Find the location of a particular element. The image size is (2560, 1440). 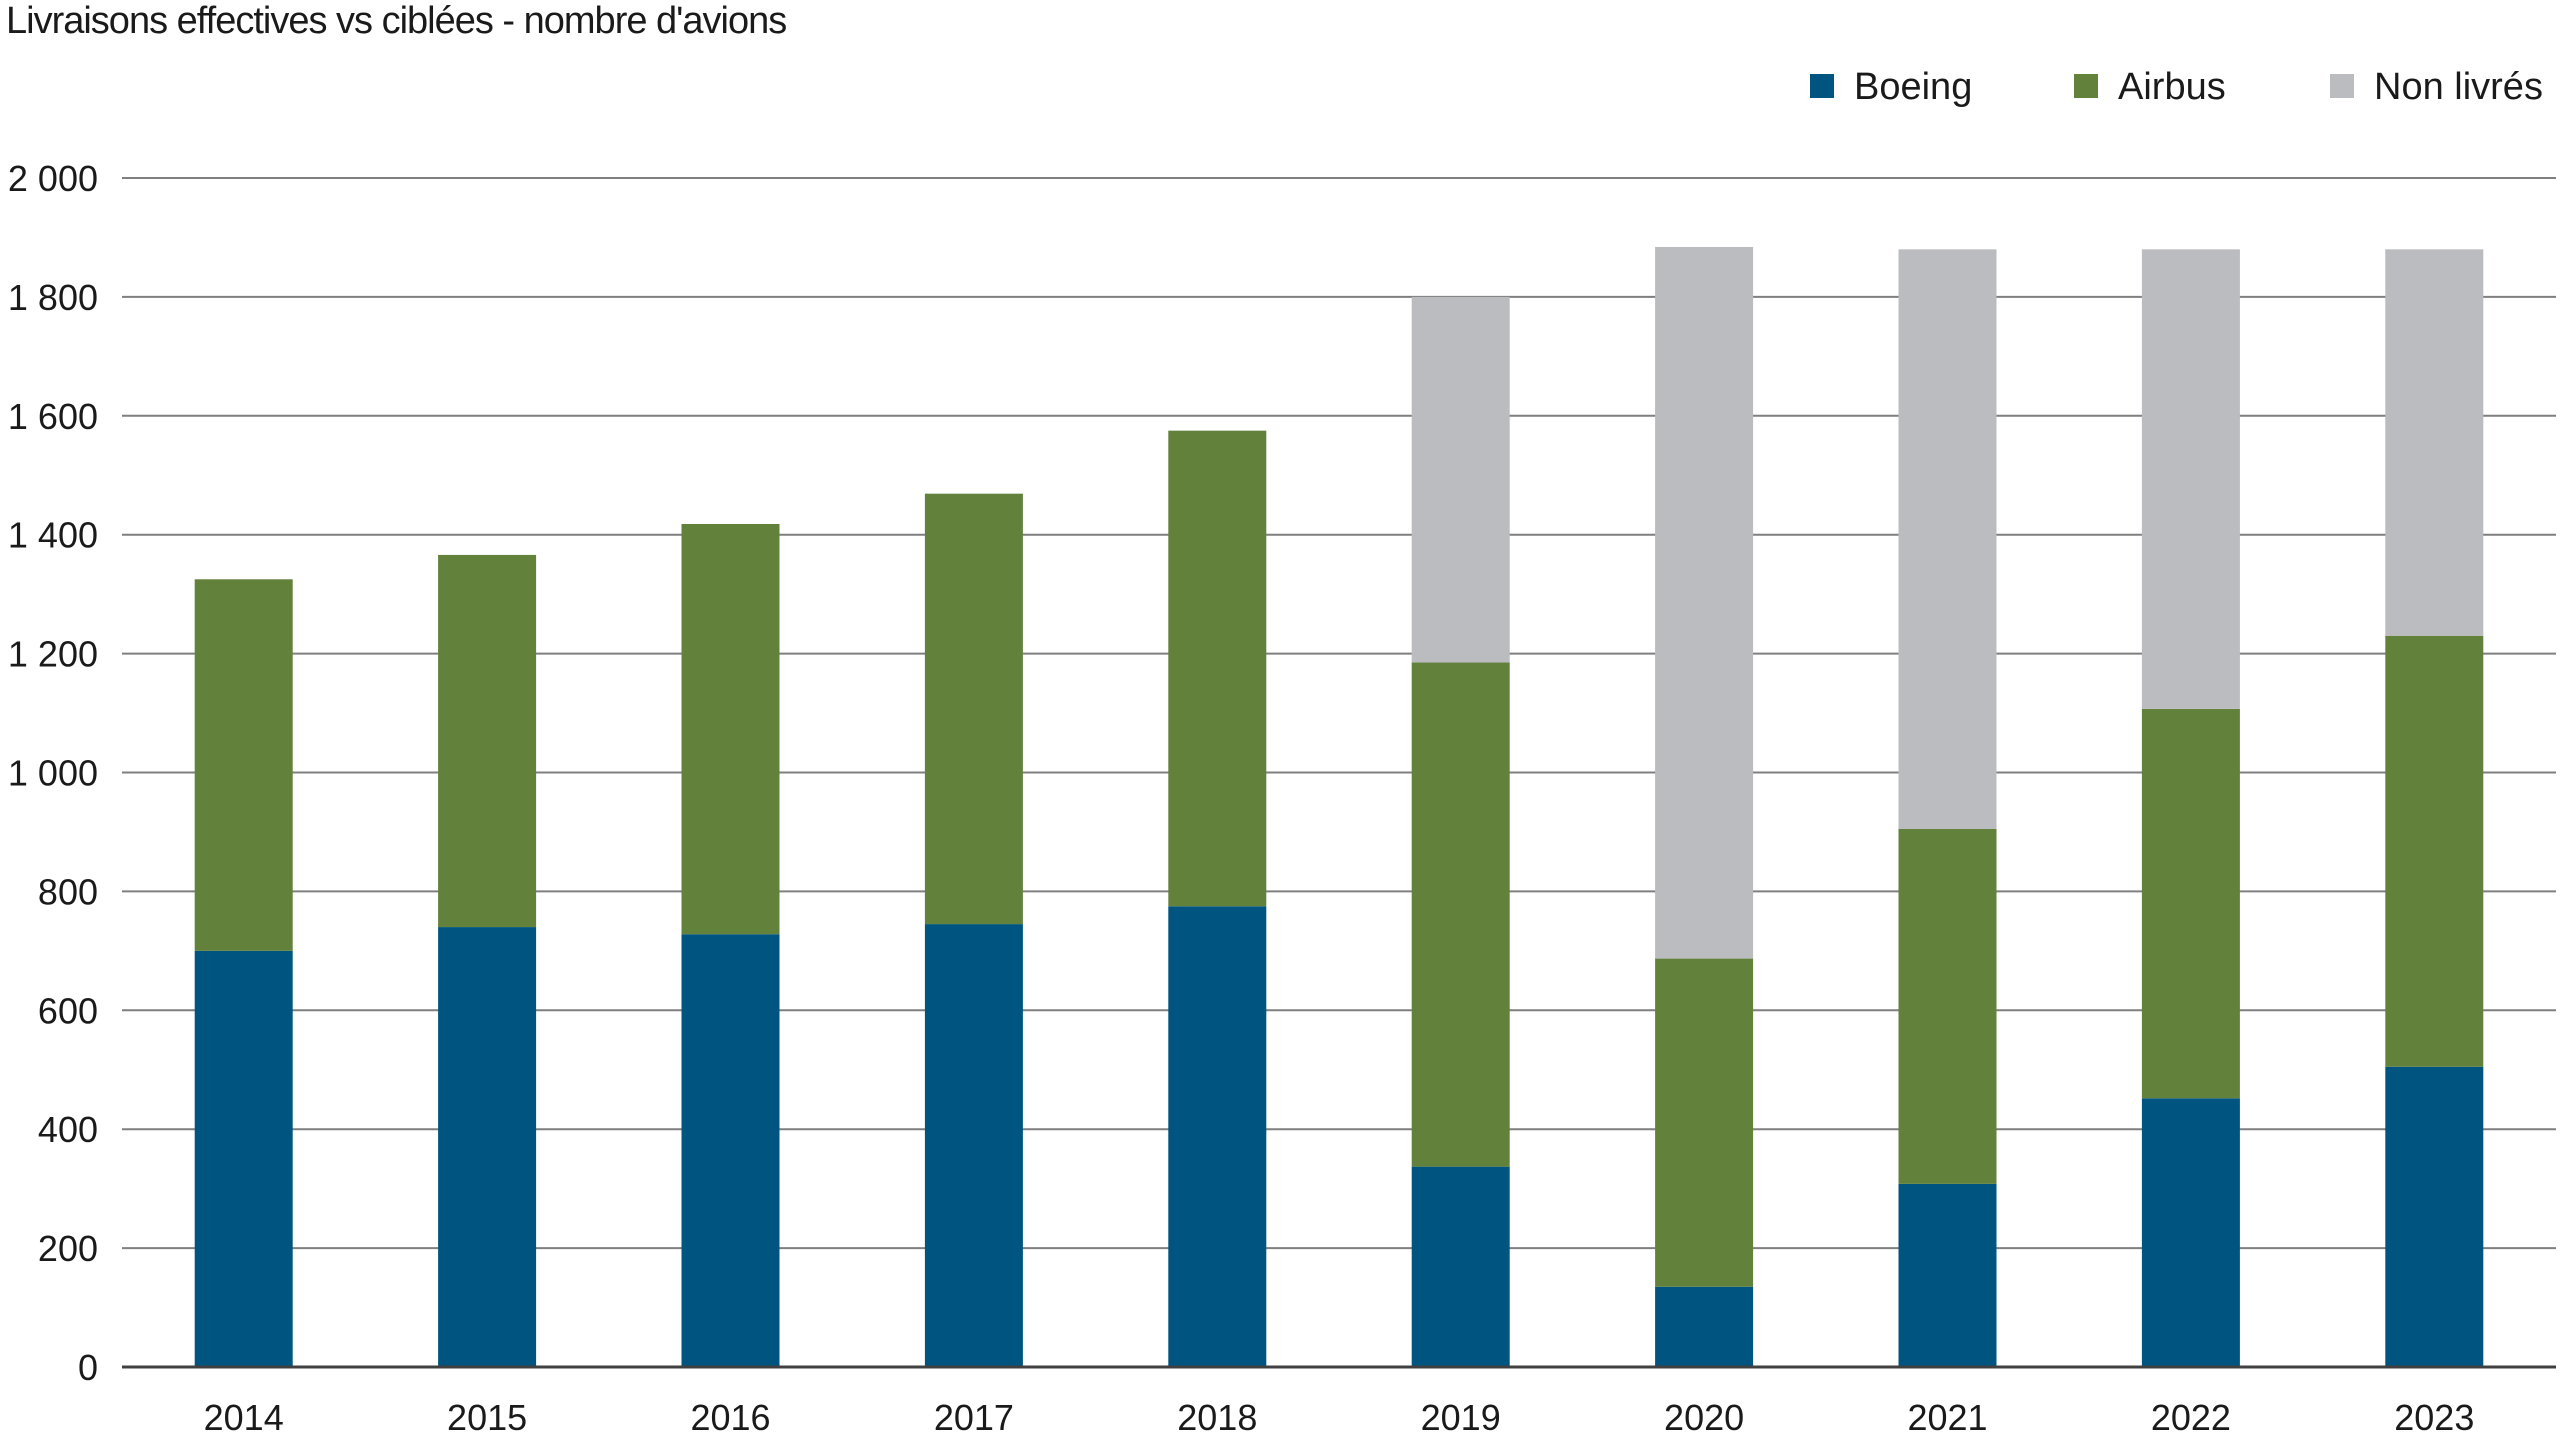

x-tick-label: 2015 is located at coordinates (487, 1417).